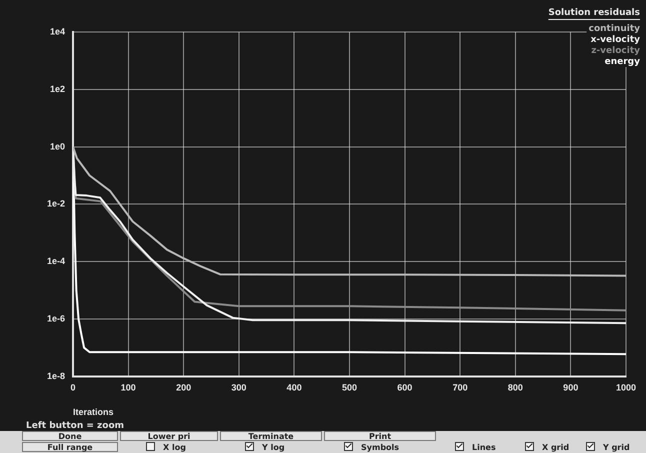 The width and height of the screenshot is (646, 453). What do you see at coordinates (93, 412) in the screenshot?
I see `x-axis-title: Iterations` at bounding box center [93, 412].